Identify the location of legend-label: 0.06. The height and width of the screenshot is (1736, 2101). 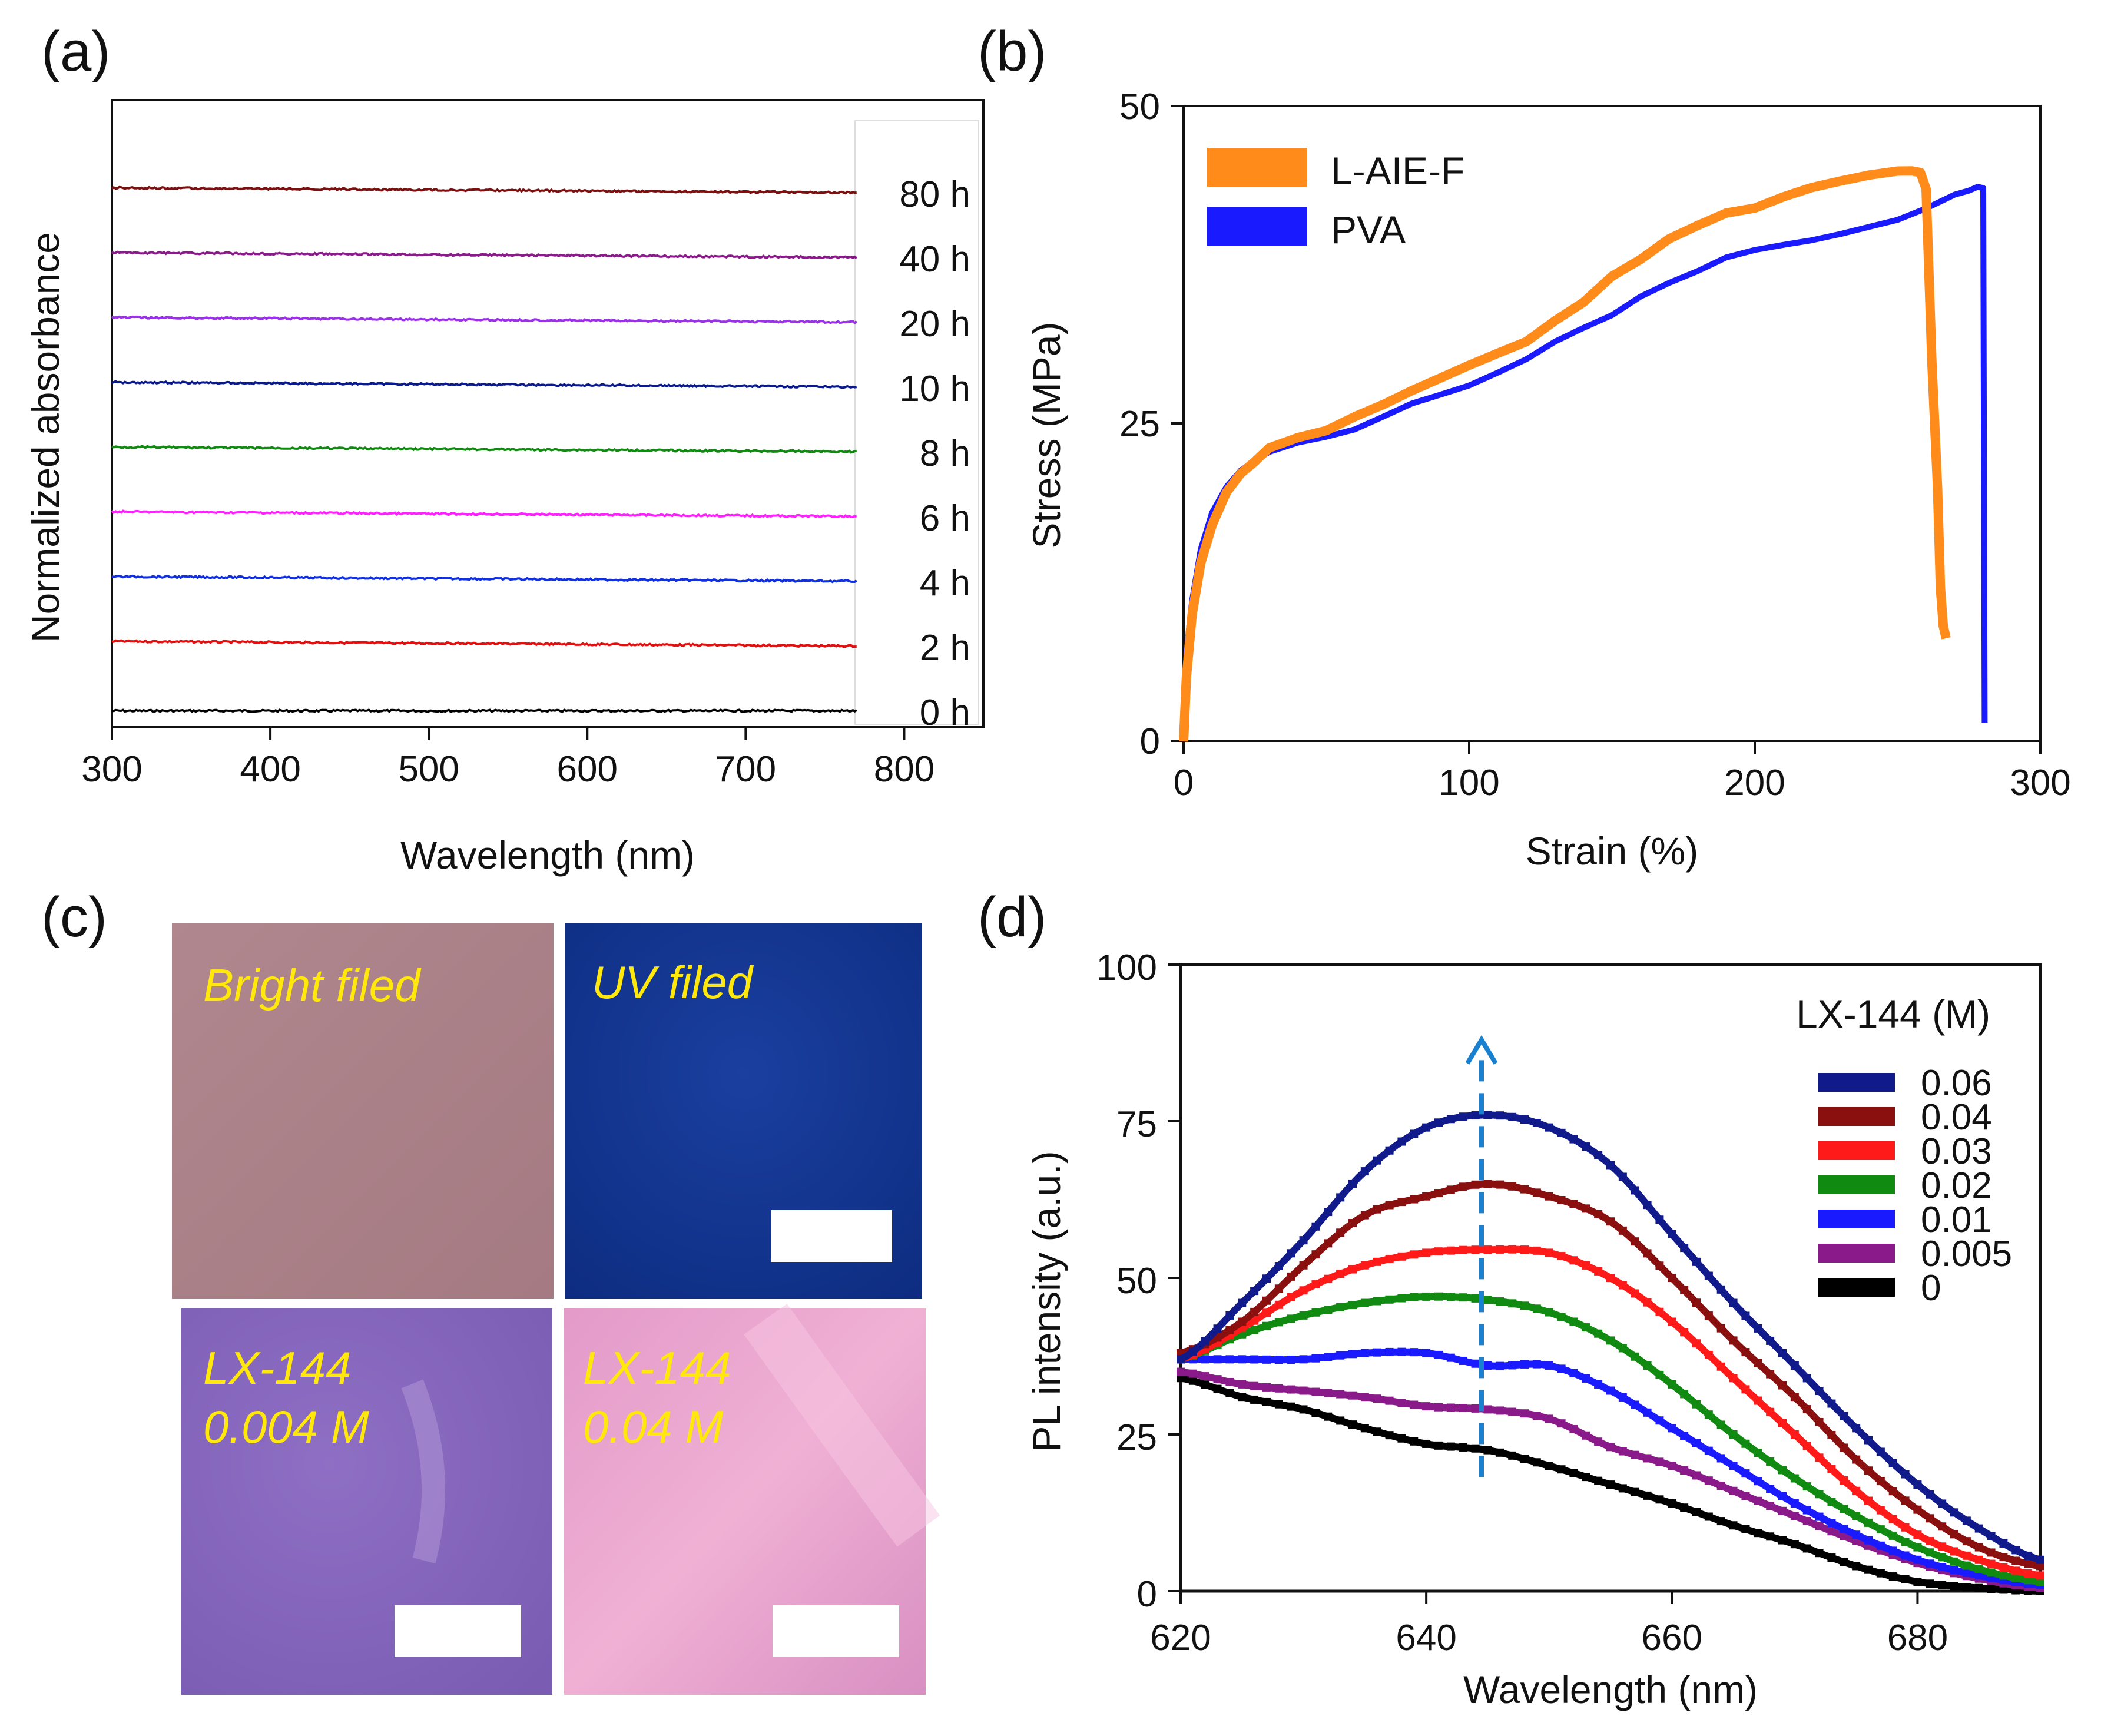
(1957, 1083).